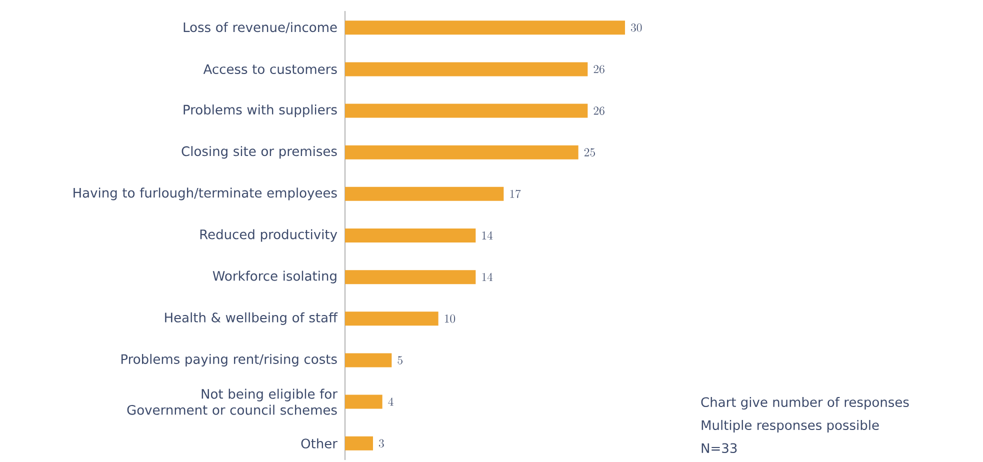  What do you see at coordinates (260, 28) in the screenshot?
I see `y-tick-label: Loss of revenue/income` at bounding box center [260, 28].